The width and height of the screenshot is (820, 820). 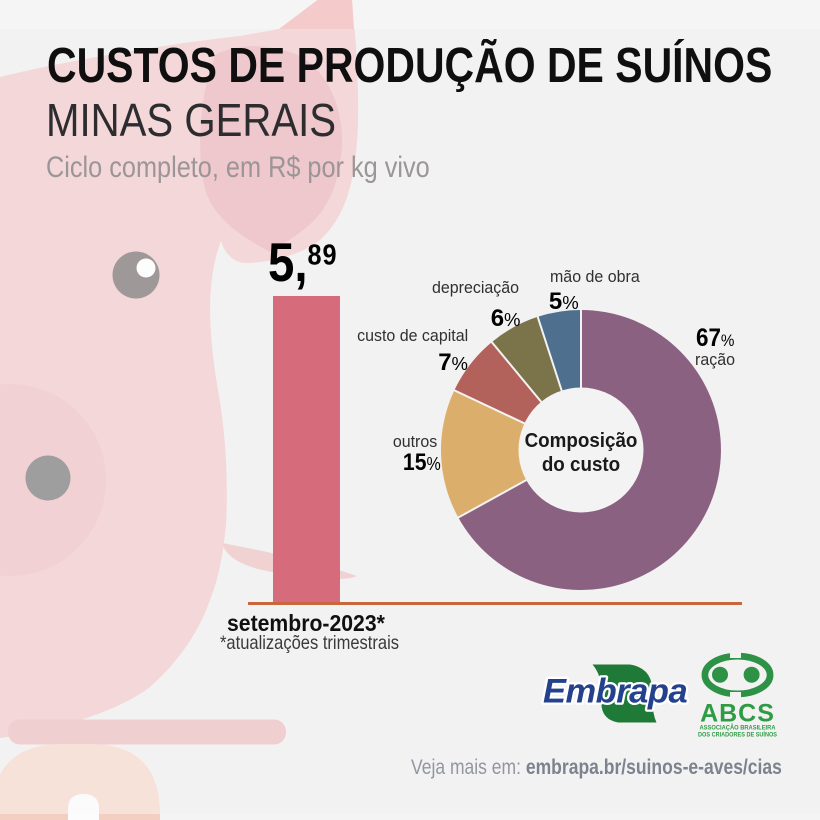 I want to click on svg-text: ABCS, so click(x=737, y=714).